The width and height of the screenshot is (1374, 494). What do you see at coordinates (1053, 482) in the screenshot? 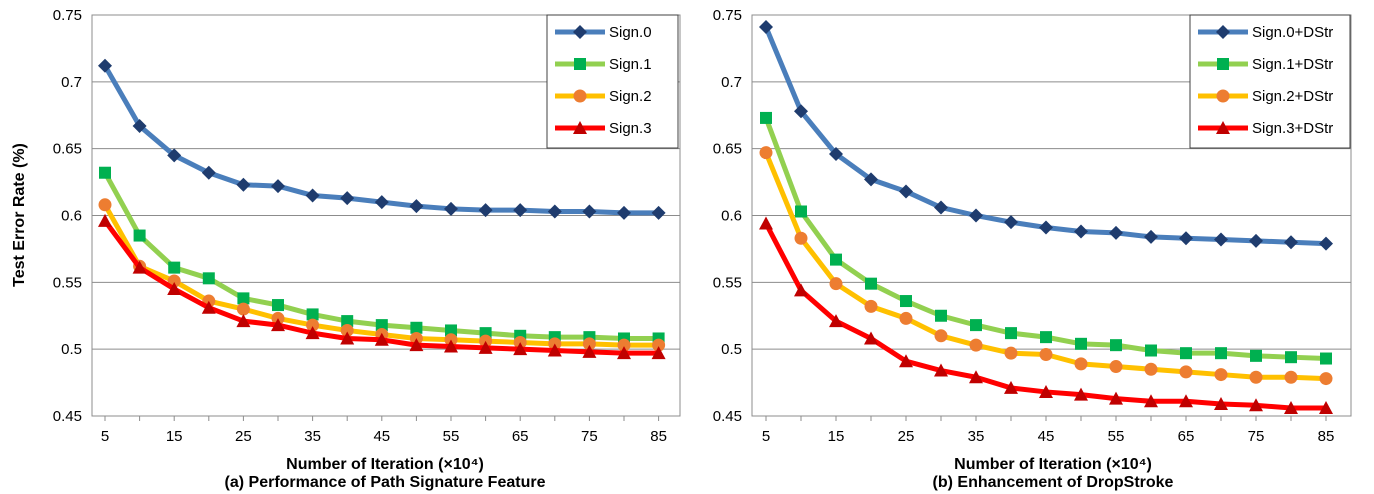
I see `caption-b: (b) Enhancement of DropStroke` at bounding box center [1053, 482].